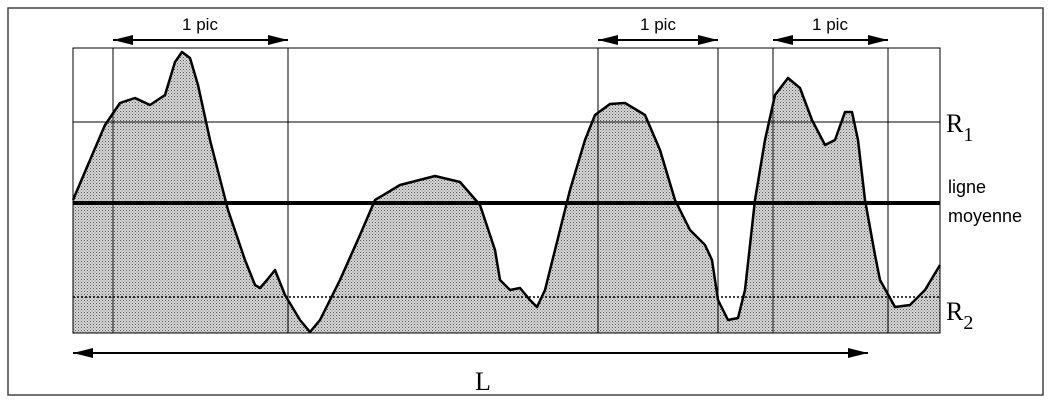 This screenshot has width=1051, height=403. I want to click on mean-label: ligne, so click(967, 187).